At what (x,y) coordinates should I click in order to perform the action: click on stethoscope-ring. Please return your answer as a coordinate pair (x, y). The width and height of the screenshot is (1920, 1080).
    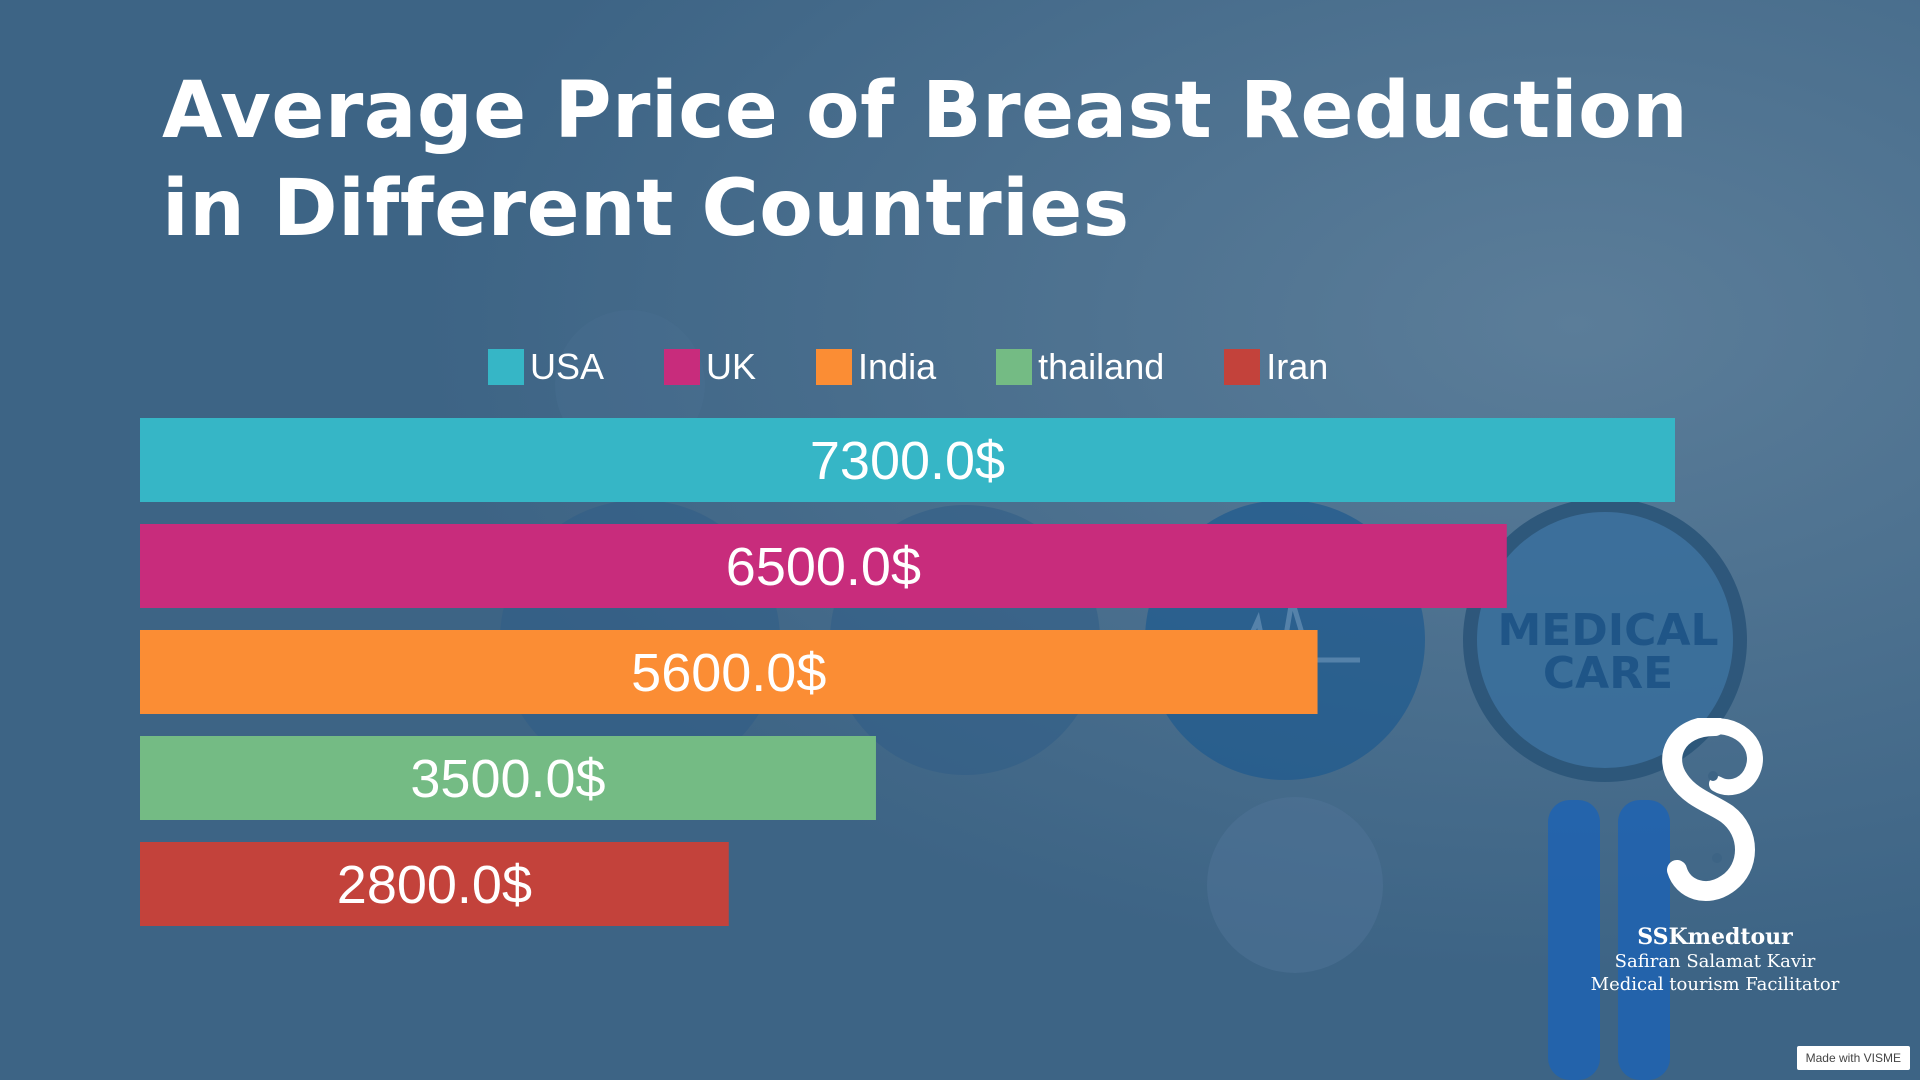
    Looking at the image, I should click on (1605, 640).